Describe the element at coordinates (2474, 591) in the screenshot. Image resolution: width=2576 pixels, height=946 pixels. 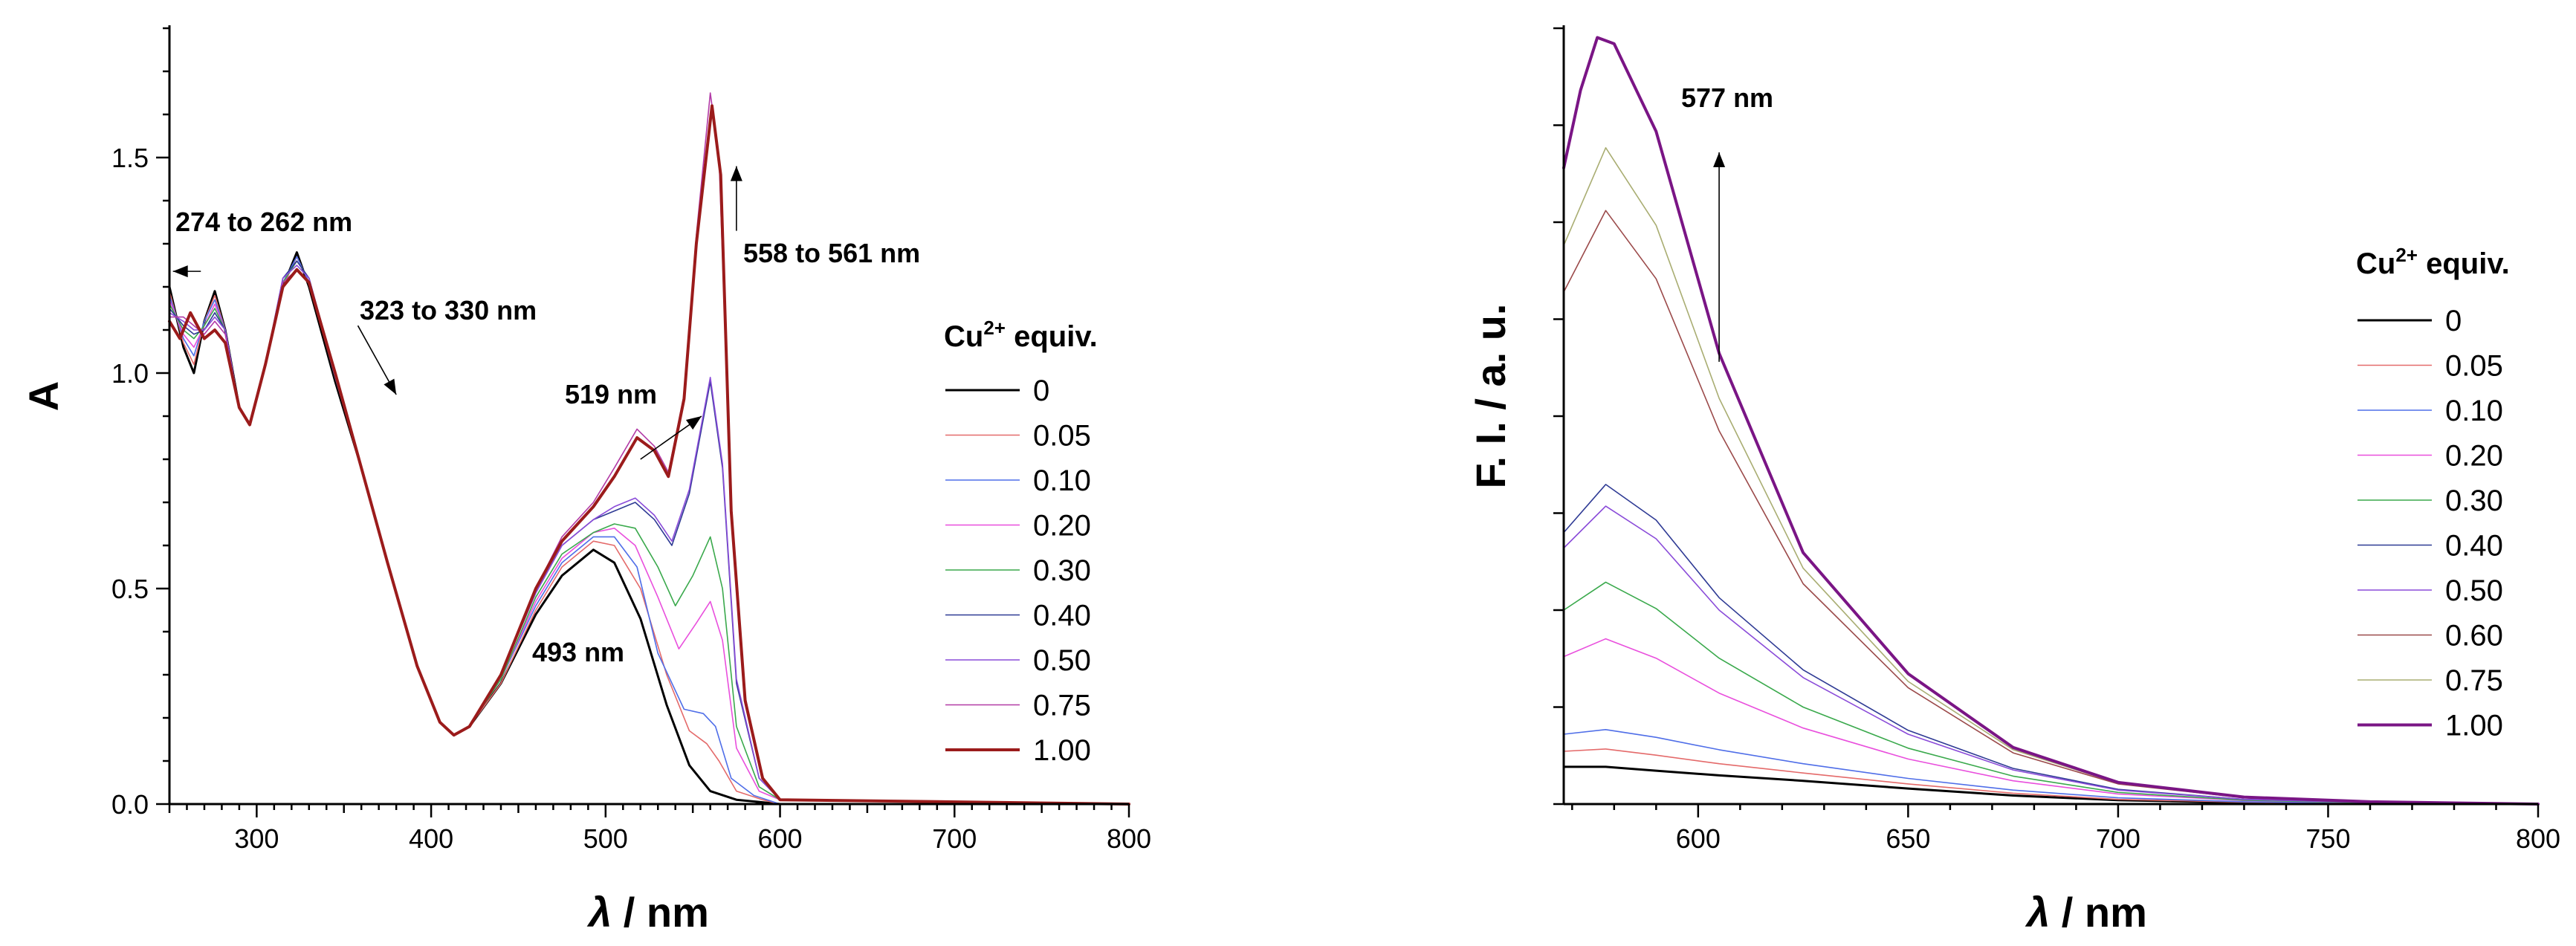
I see `legend-label-fluorescence-0.50: 0.50` at that location.